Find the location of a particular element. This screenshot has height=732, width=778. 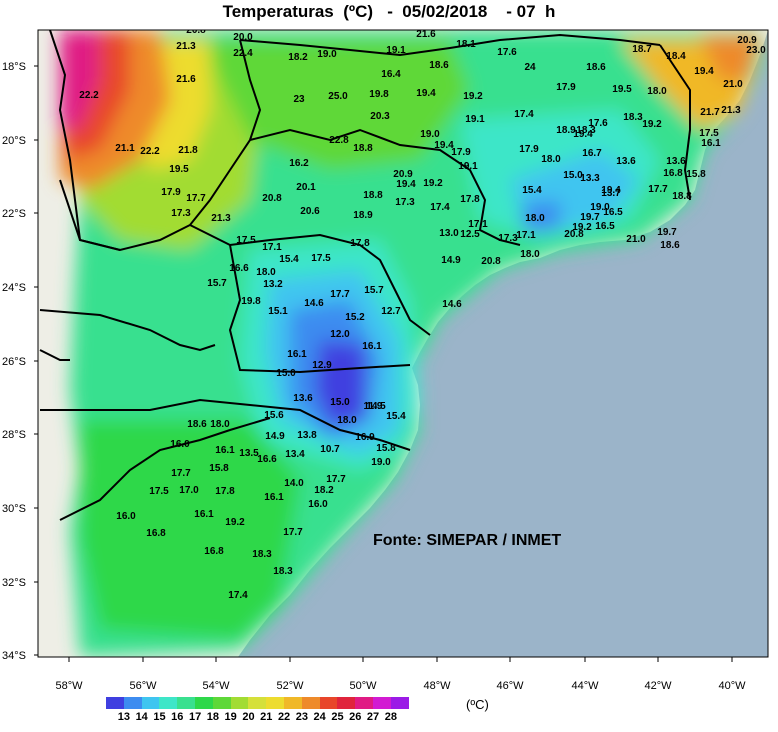

station-value: 13.5 is located at coordinates (249, 453).